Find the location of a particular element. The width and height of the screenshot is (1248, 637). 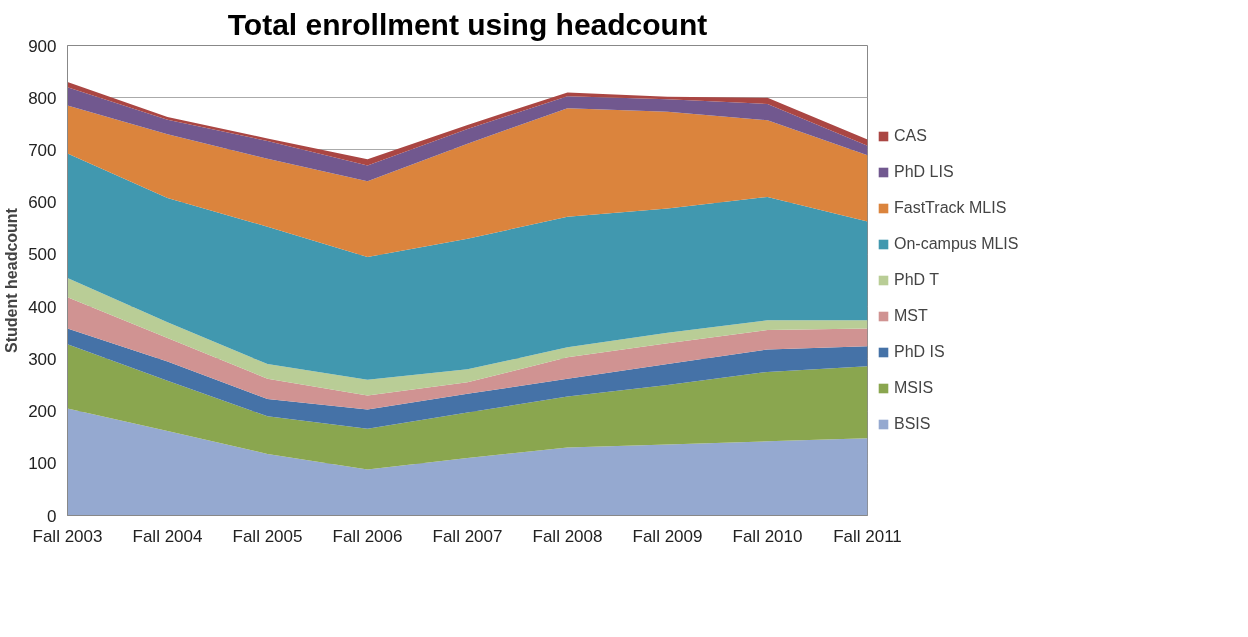

legend-label: On-campus MLIS is located at coordinates (956, 244).